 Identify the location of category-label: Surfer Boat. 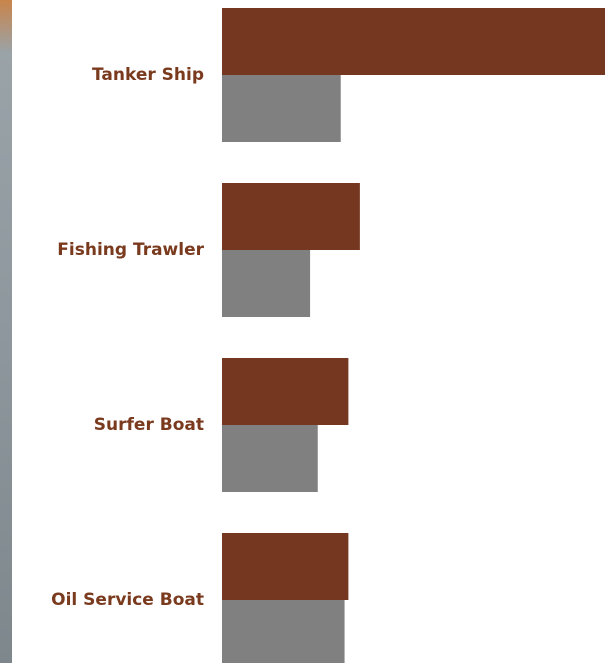
(149, 425).